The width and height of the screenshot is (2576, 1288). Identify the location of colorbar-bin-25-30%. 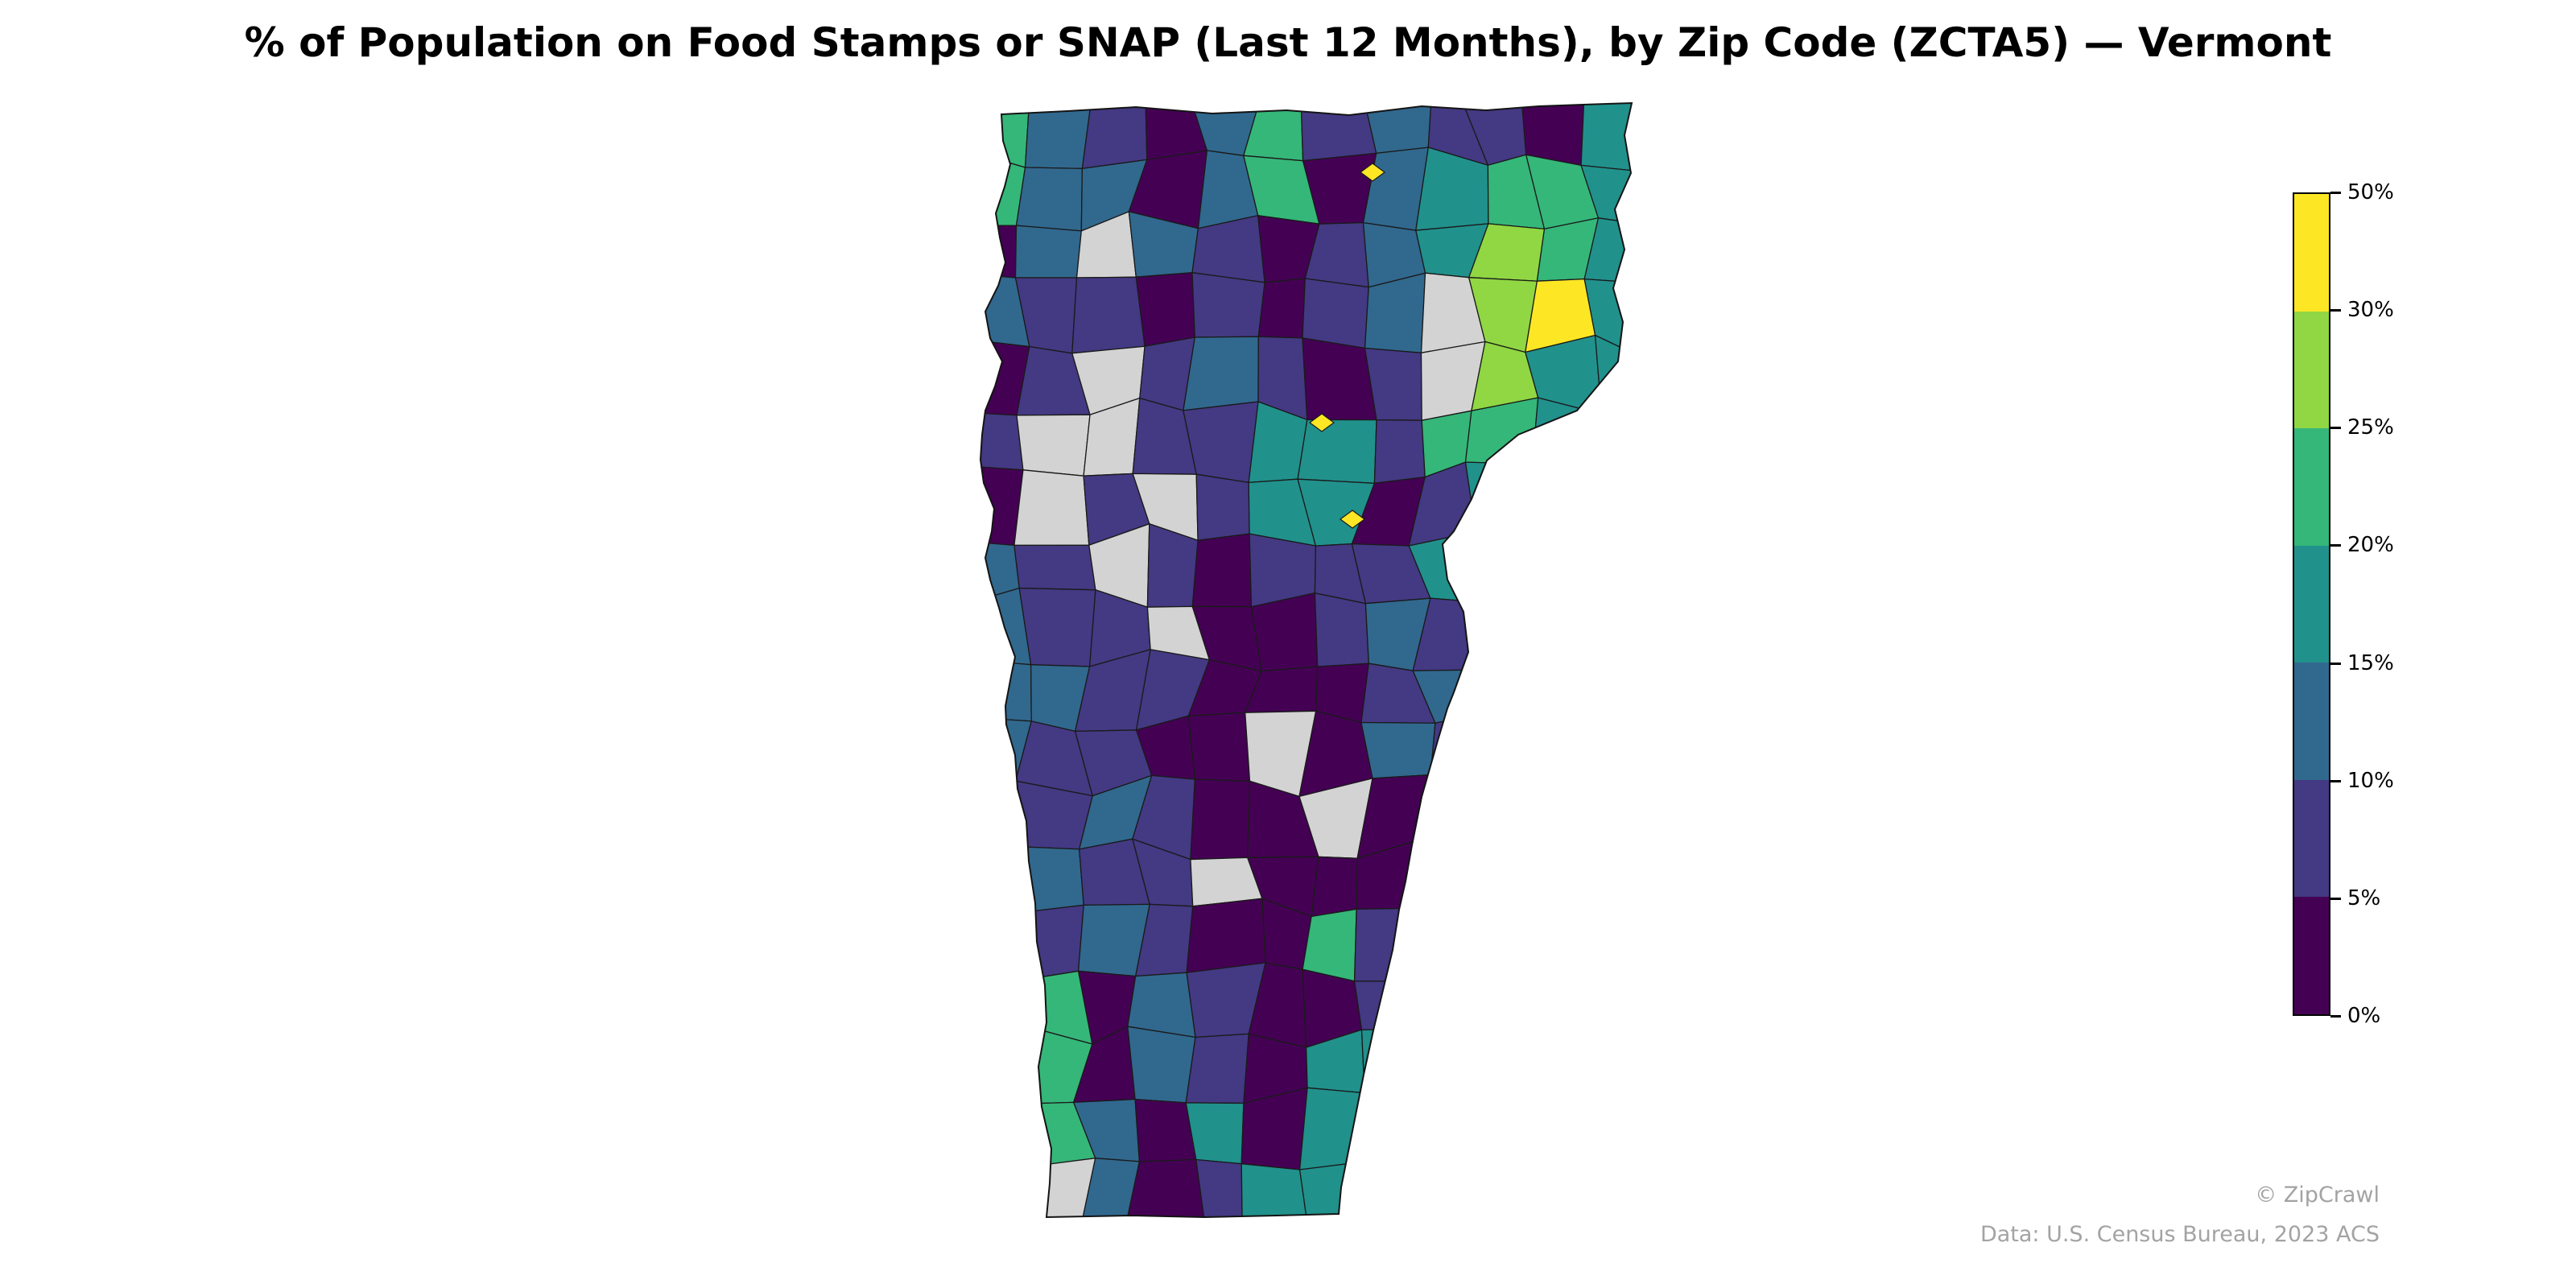
(2311, 370).